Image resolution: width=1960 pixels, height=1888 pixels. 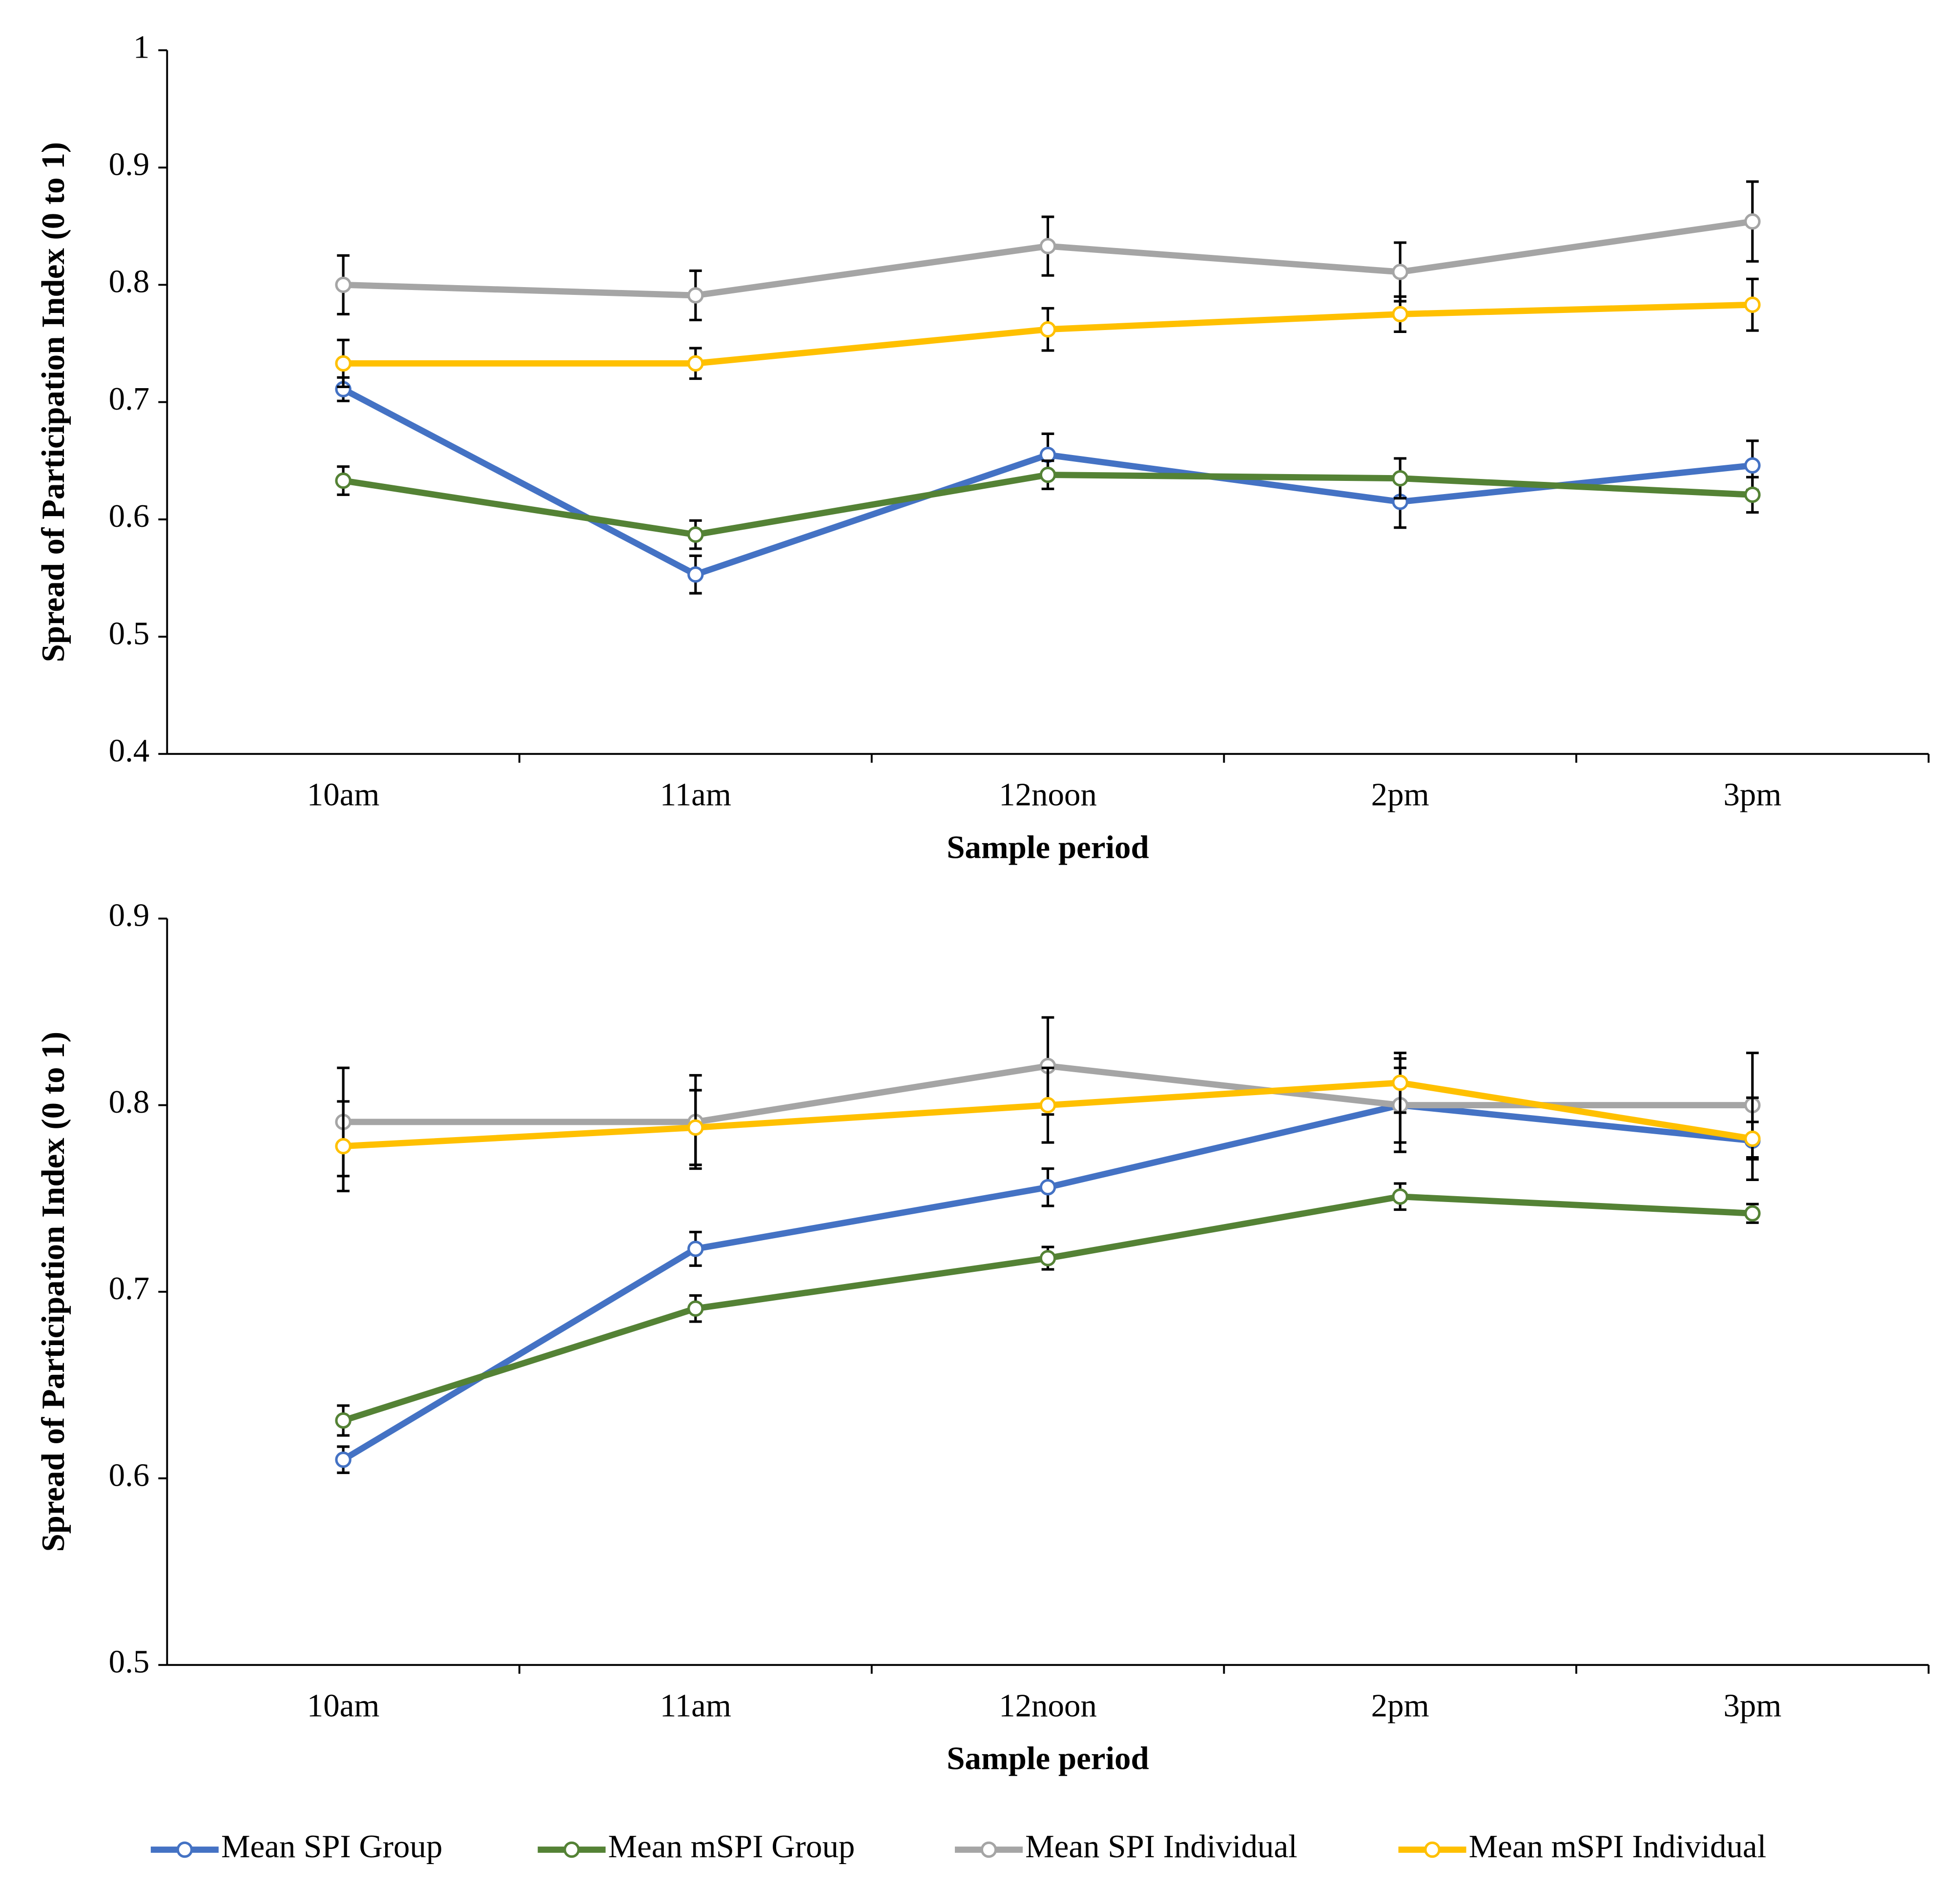 I want to click on legend-item: Mean mSPI Individual, so click(x=1582, y=1846).